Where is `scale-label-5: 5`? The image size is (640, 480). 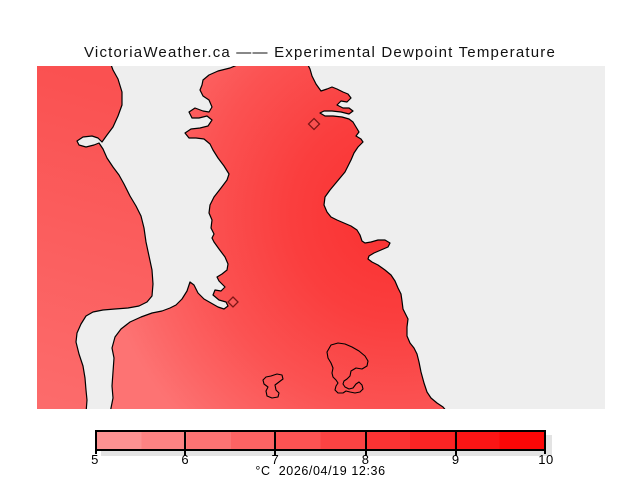
scale-label-5: 5 is located at coordinates (95, 459).